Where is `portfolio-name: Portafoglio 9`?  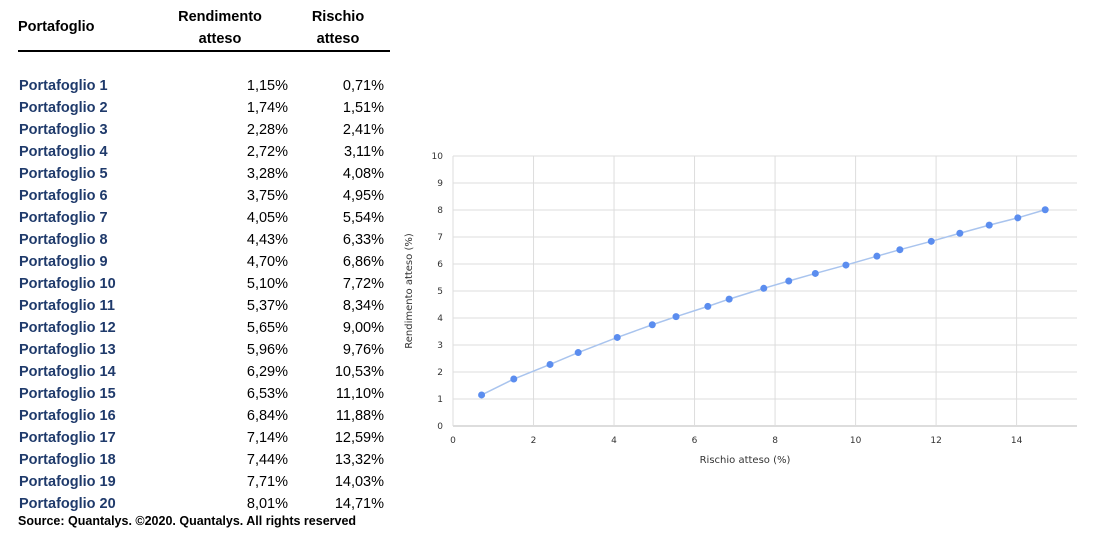 portfolio-name: Portafoglio 9 is located at coordinates (63, 262).